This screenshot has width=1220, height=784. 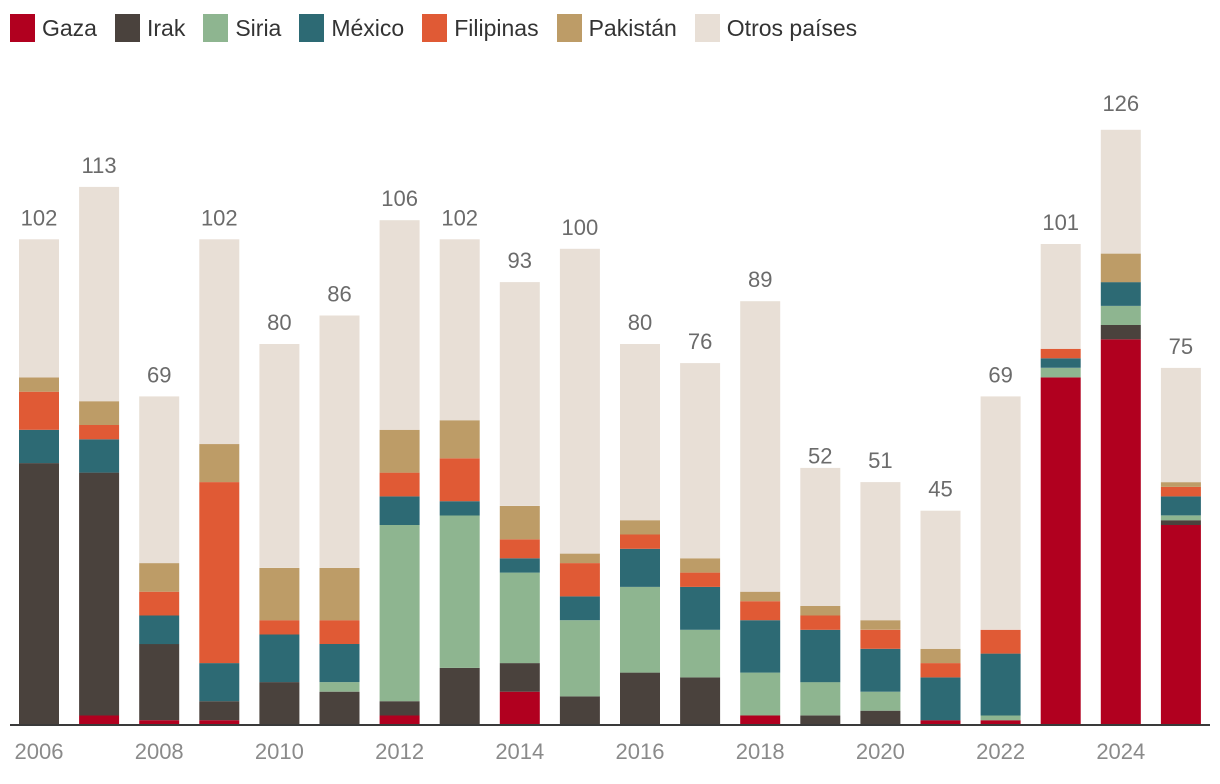 What do you see at coordinates (159, 751) in the screenshot?
I see `x-tick-label-2008: 2008` at bounding box center [159, 751].